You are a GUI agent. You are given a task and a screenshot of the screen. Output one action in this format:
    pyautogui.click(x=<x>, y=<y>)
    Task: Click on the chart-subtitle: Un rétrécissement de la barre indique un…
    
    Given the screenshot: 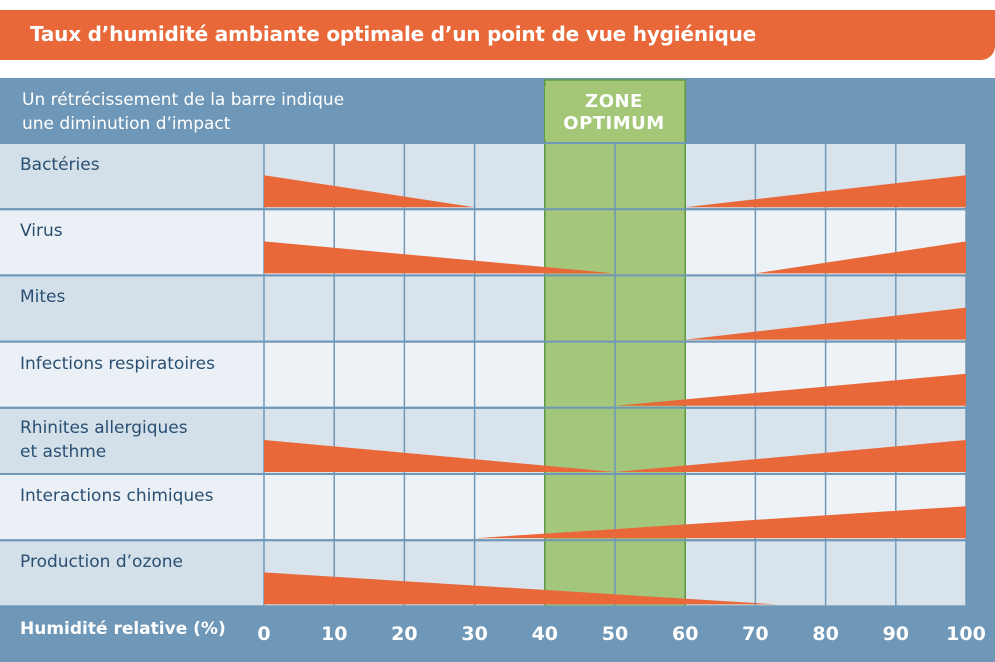 What is the action you would take?
    pyautogui.click(x=183, y=112)
    